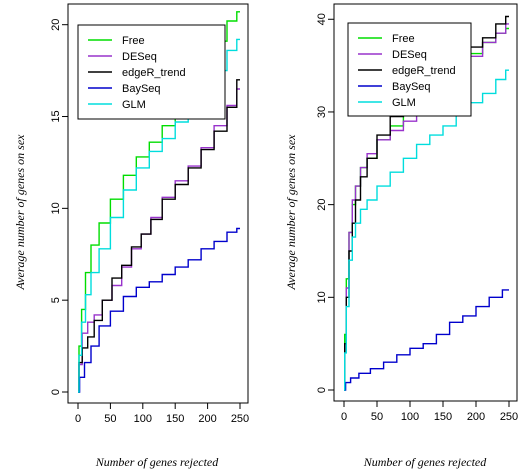  I want to click on left-x-tick-label: 0, so click(78, 419).